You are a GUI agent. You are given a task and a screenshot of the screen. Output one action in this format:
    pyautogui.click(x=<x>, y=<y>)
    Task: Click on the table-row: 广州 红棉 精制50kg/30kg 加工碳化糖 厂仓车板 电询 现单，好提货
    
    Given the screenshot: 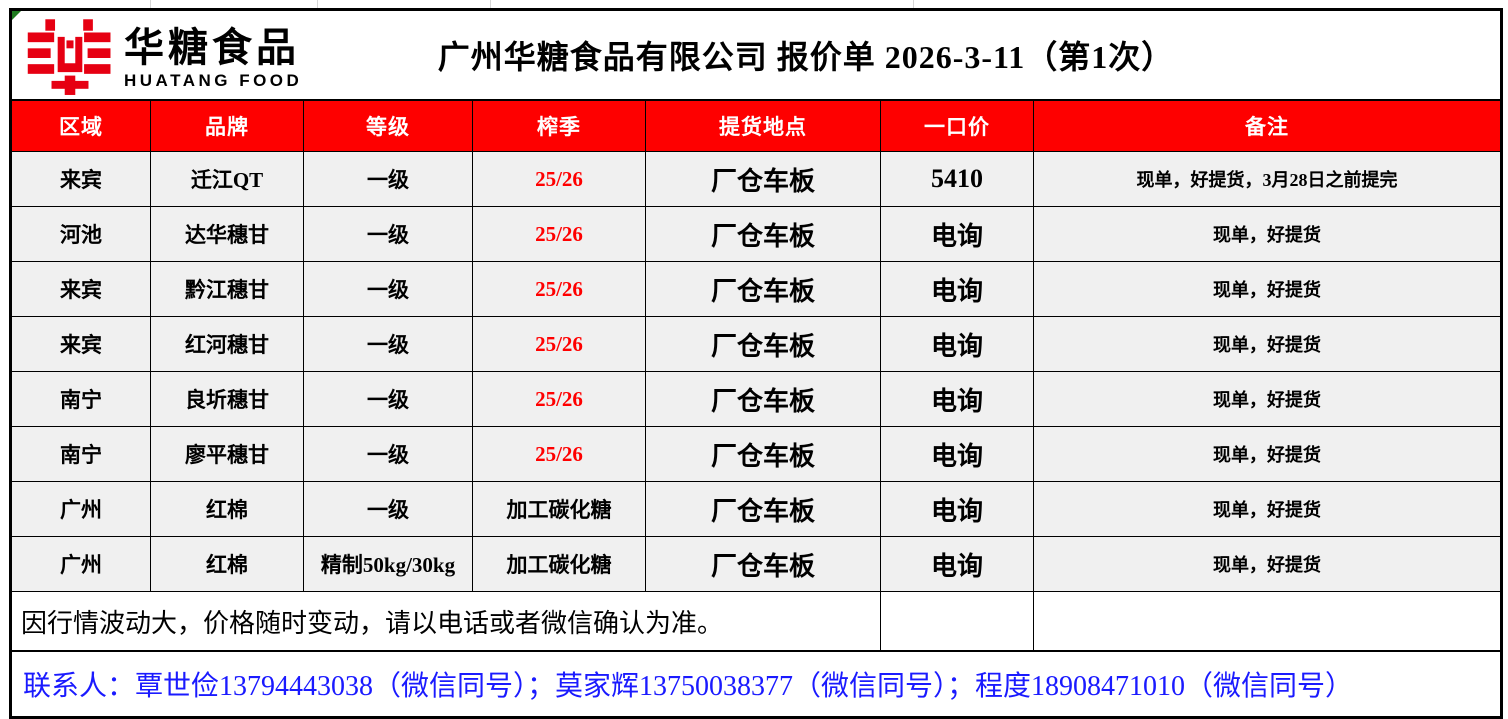 What is the action you would take?
    pyautogui.click(x=756, y=564)
    